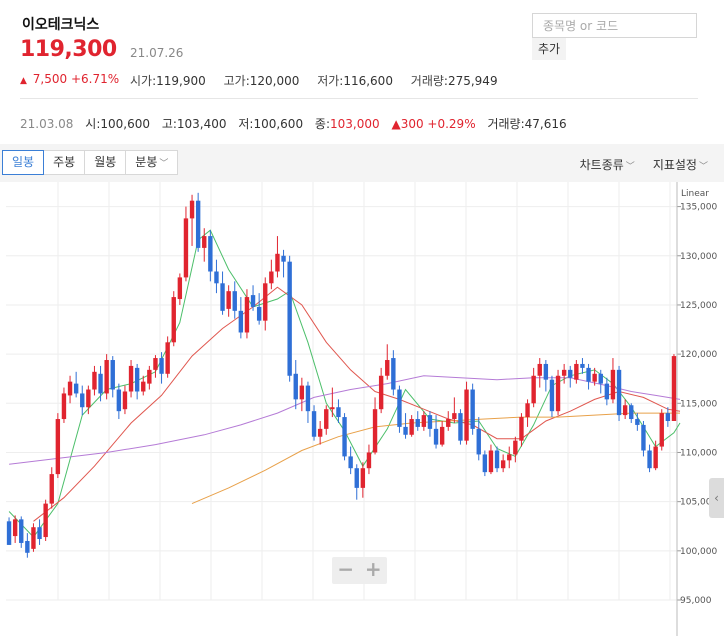  Describe the element at coordinates (69, 79) in the screenshot. I see `price-change: ▲ 7,500 +6.71%` at that location.